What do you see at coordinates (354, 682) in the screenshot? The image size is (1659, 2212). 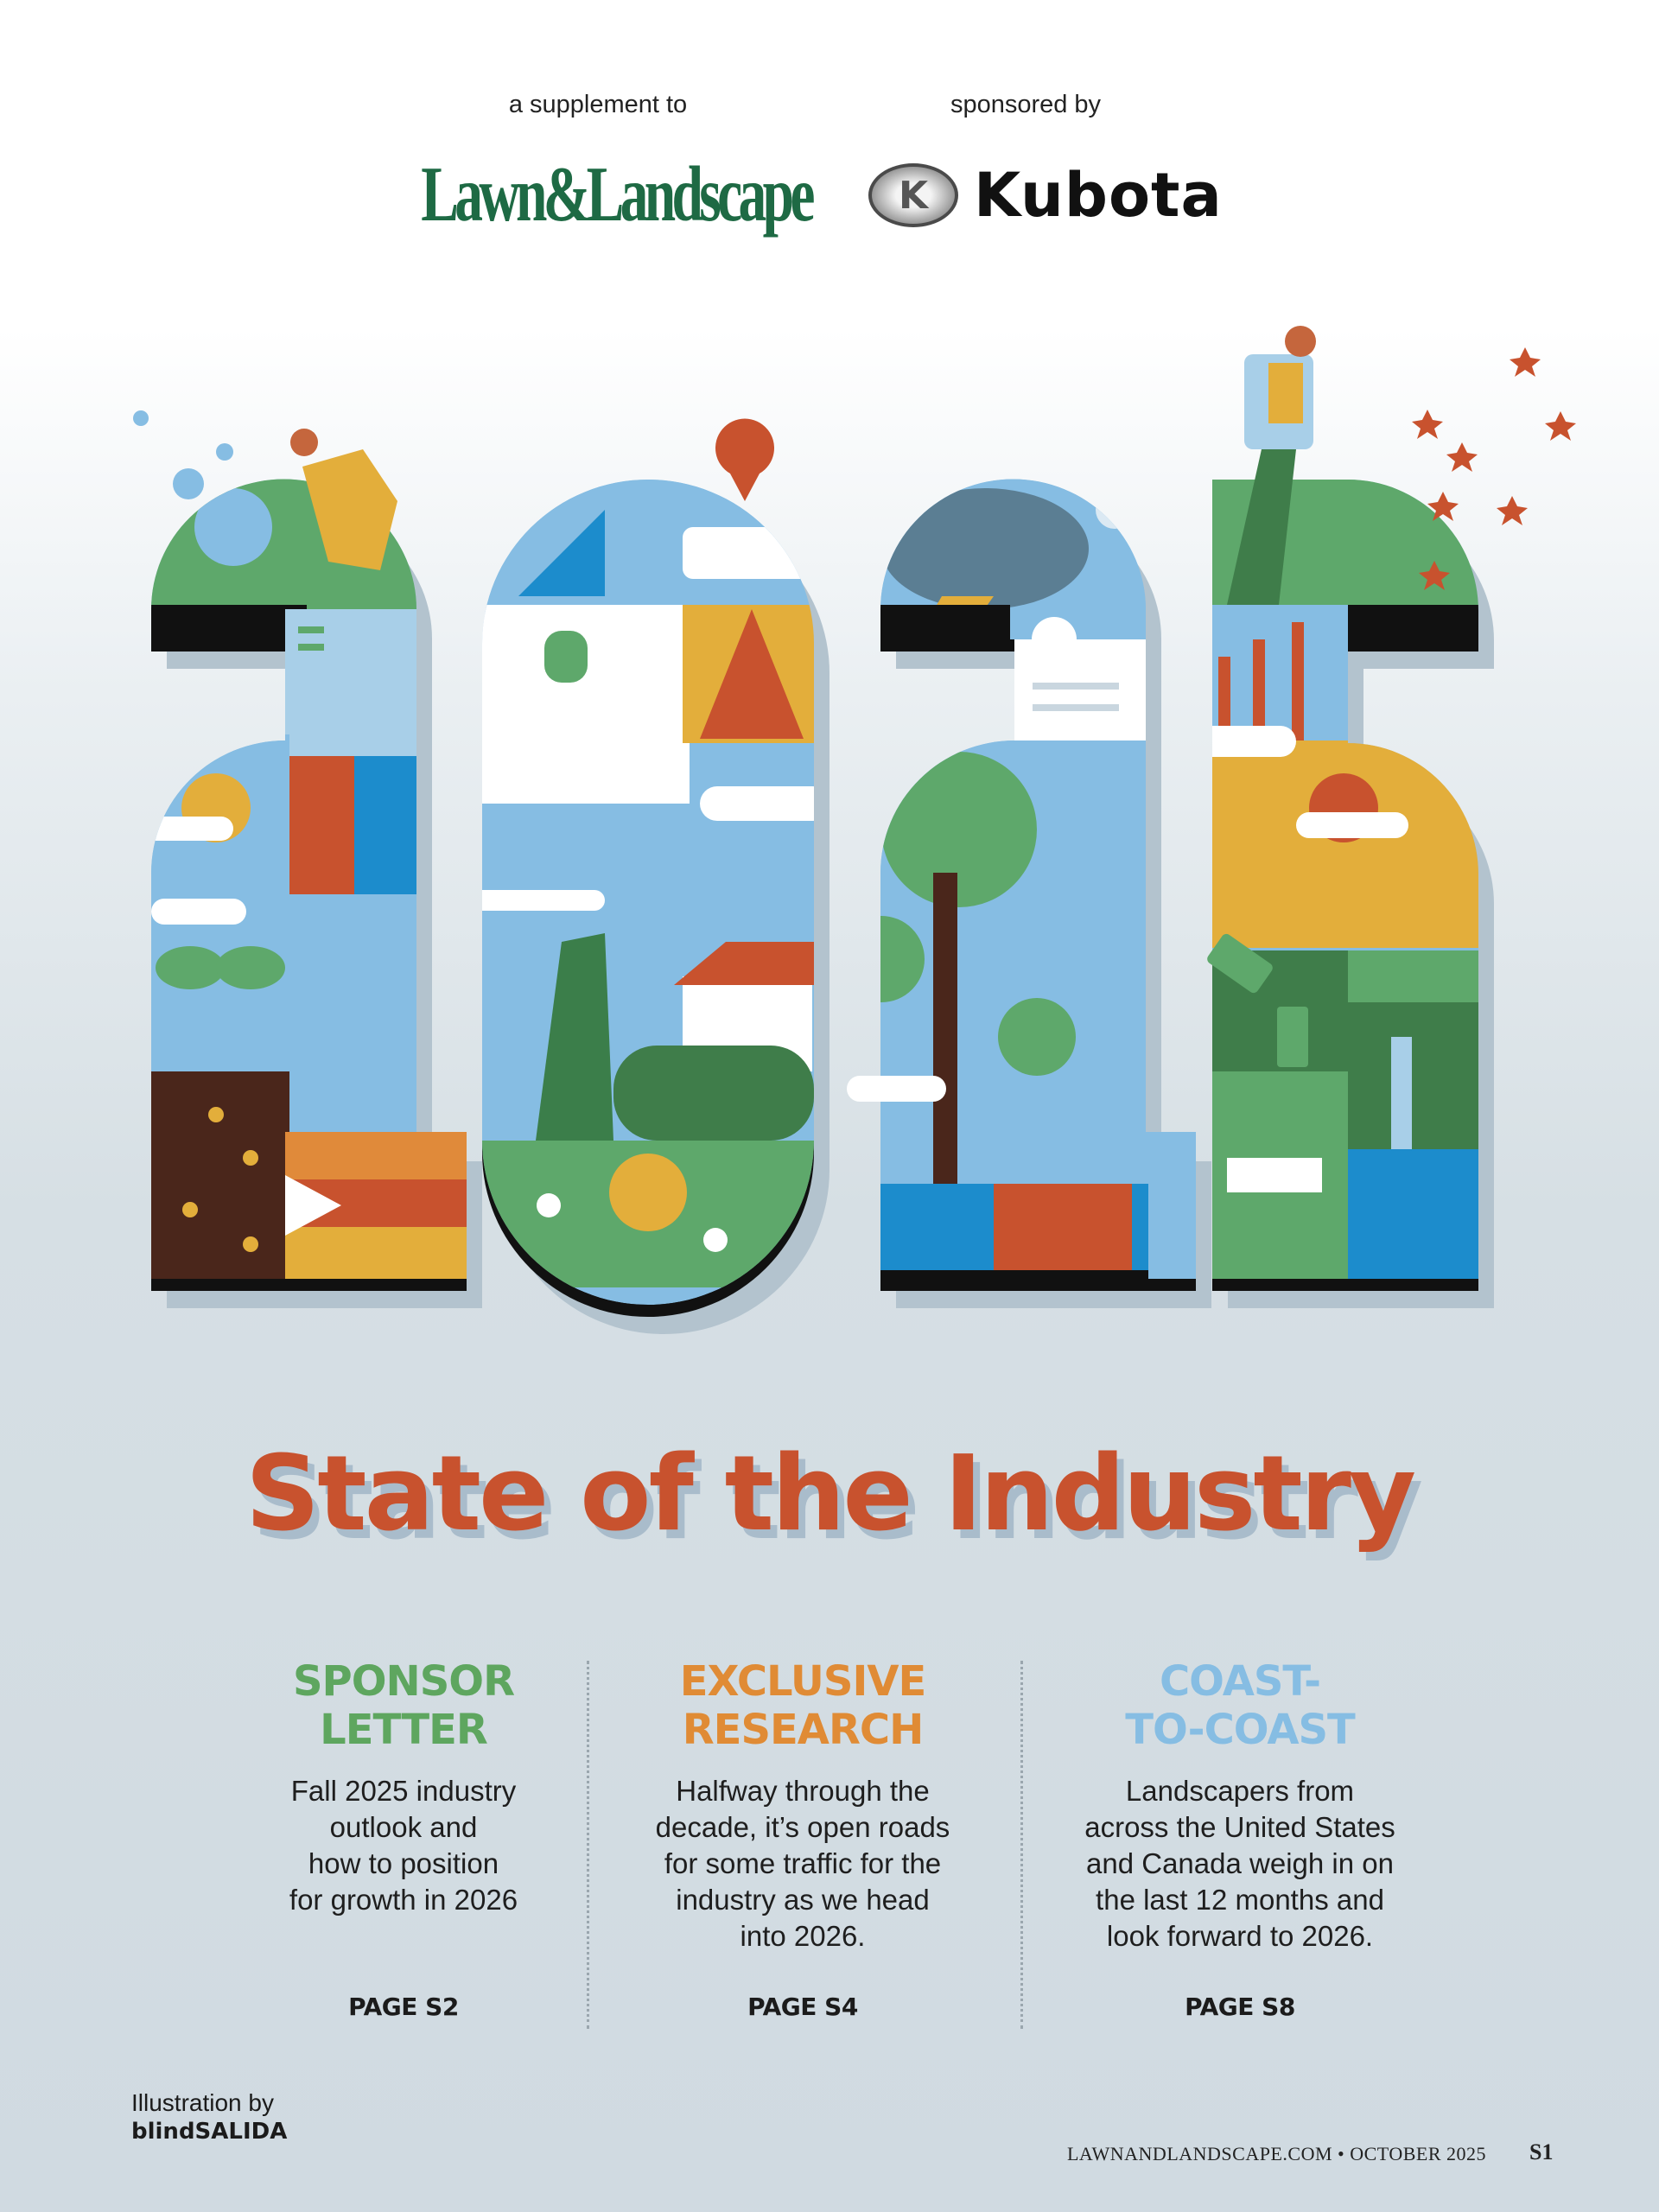 I see `tablet-screen` at bounding box center [354, 682].